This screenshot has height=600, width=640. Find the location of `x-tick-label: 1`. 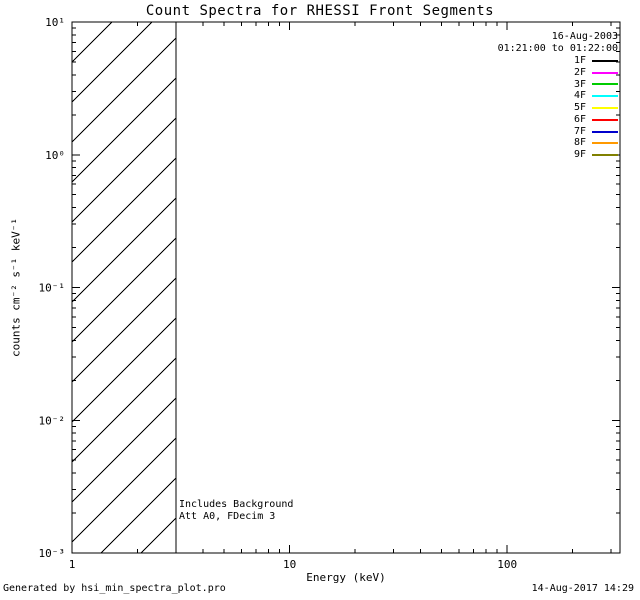

x-tick-label: 1 is located at coordinates (72, 564).